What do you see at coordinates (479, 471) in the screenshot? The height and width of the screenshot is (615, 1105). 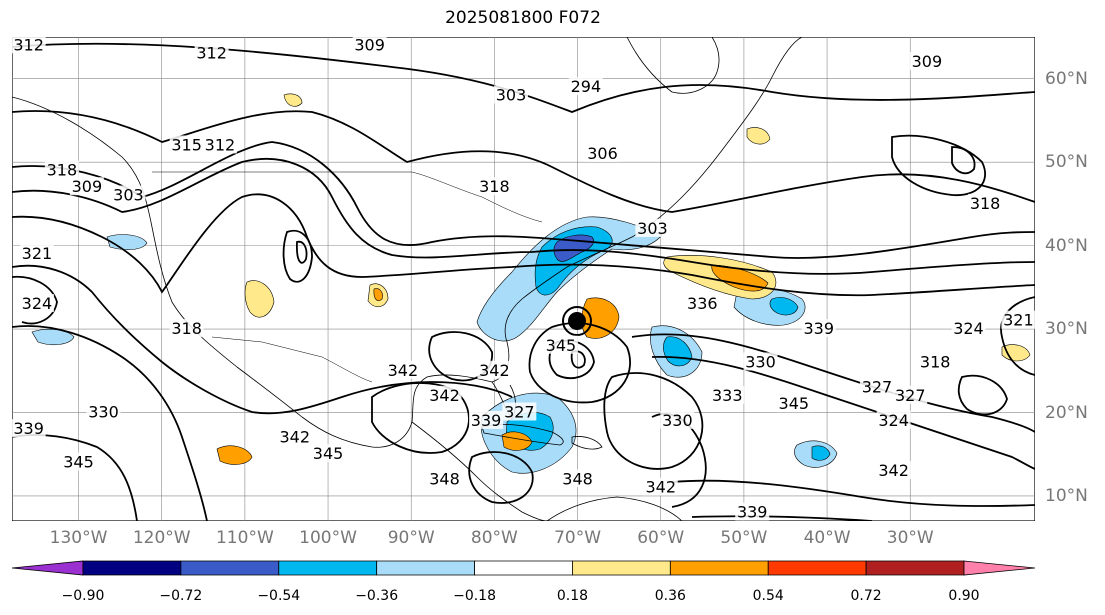 I see `central-america-outline` at bounding box center [479, 471].